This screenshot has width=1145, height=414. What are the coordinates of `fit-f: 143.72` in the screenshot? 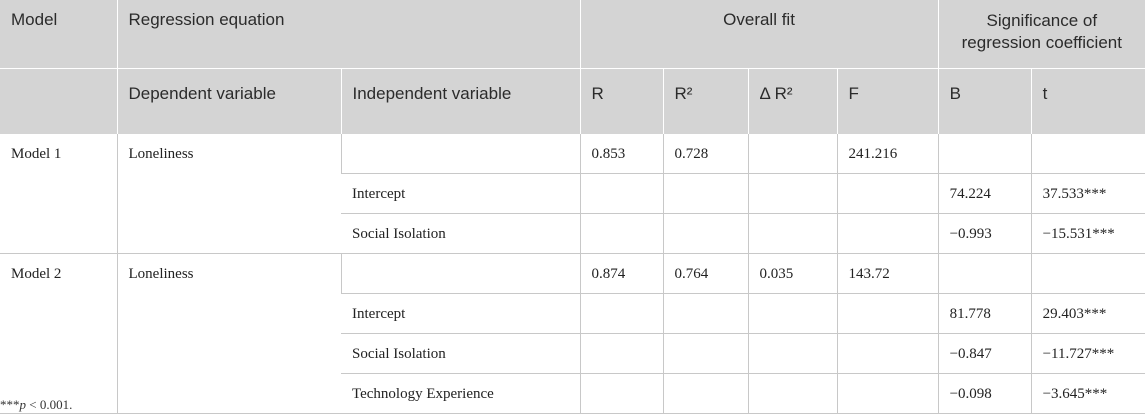 It's located at (887, 273).